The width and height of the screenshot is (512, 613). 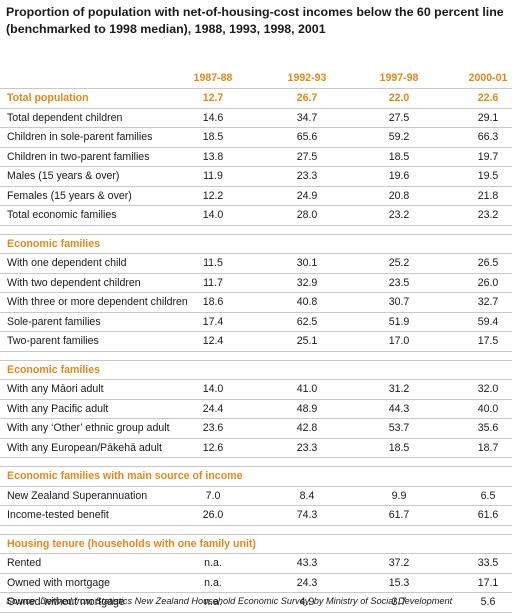 What do you see at coordinates (399, 602) in the screenshot?
I see `value-cell-1997-98: 3.7` at bounding box center [399, 602].